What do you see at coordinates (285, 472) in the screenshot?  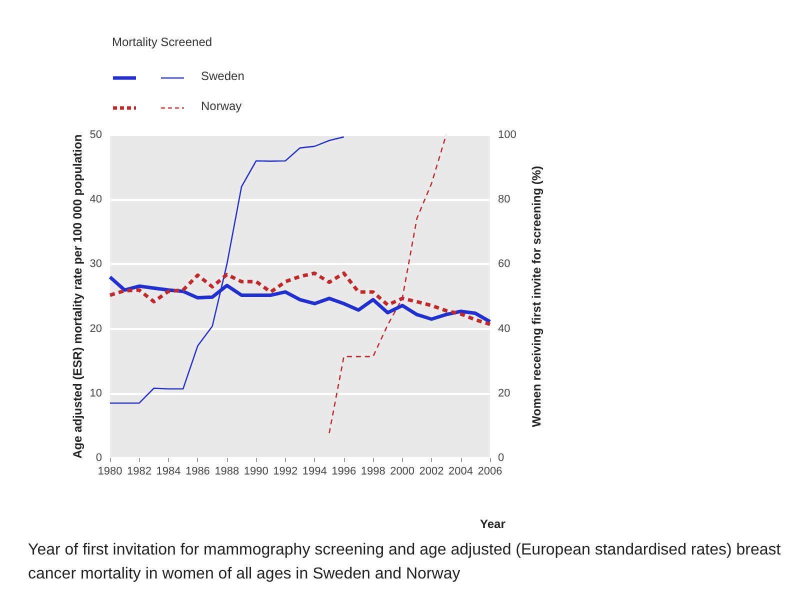 I see `x-tick-label: 1992` at bounding box center [285, 472].